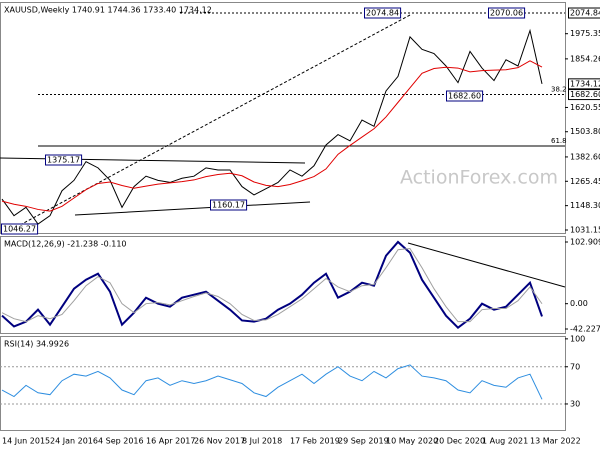 This screenshot has width=600, height=450. I want to click on annotation: 2074.84, so click(382, 13).